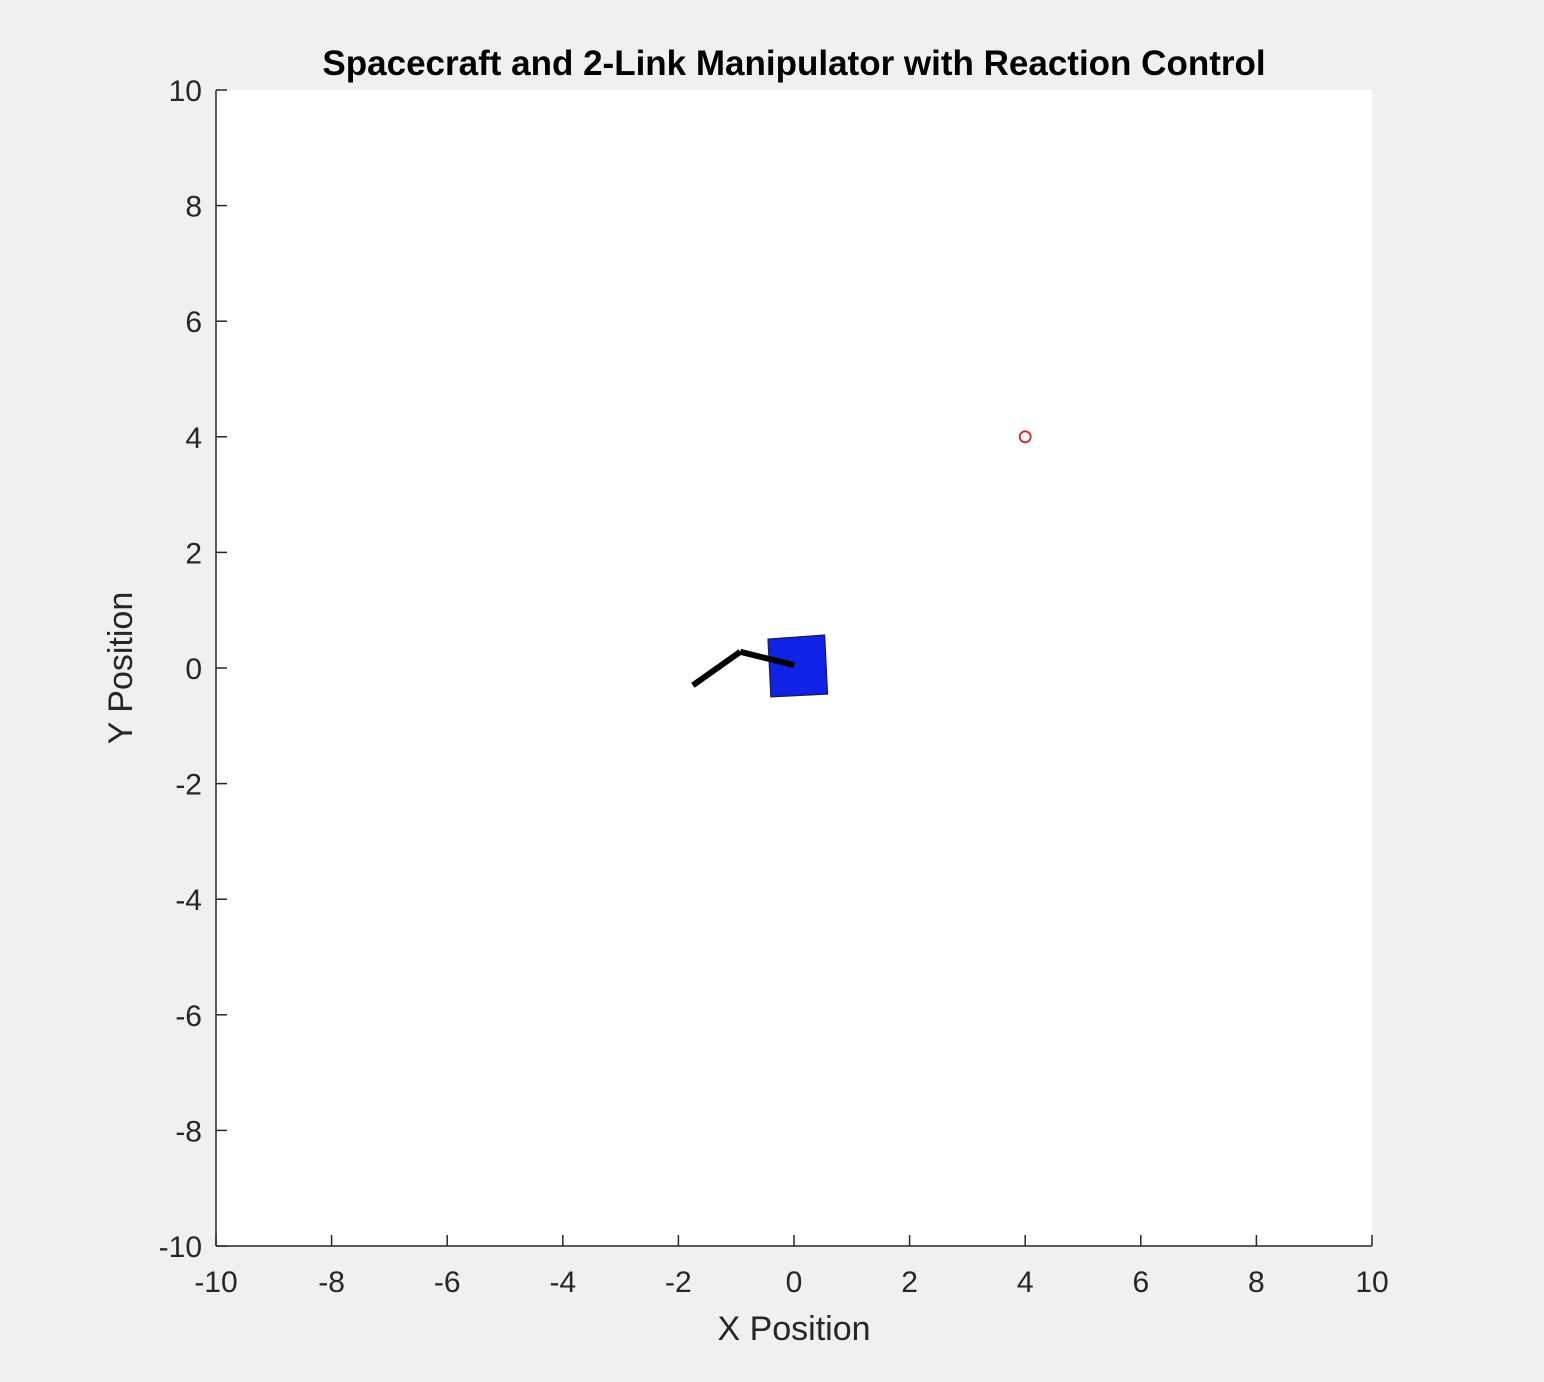 The width and height of the screenshot is (1544, 1382). I want to click on x-tick-label: -4, so click(562, 1282).